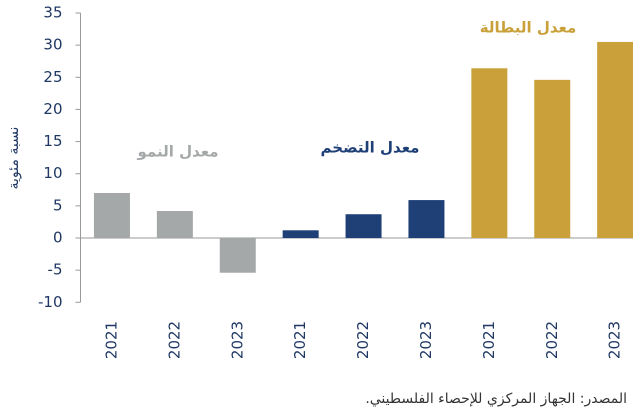 The height and width of the screenshot is (414, 633). What do you see at coordinates (50, 302) in the screenshot?
I see `y-tick-label: -10` at bounding box center [50, 302].